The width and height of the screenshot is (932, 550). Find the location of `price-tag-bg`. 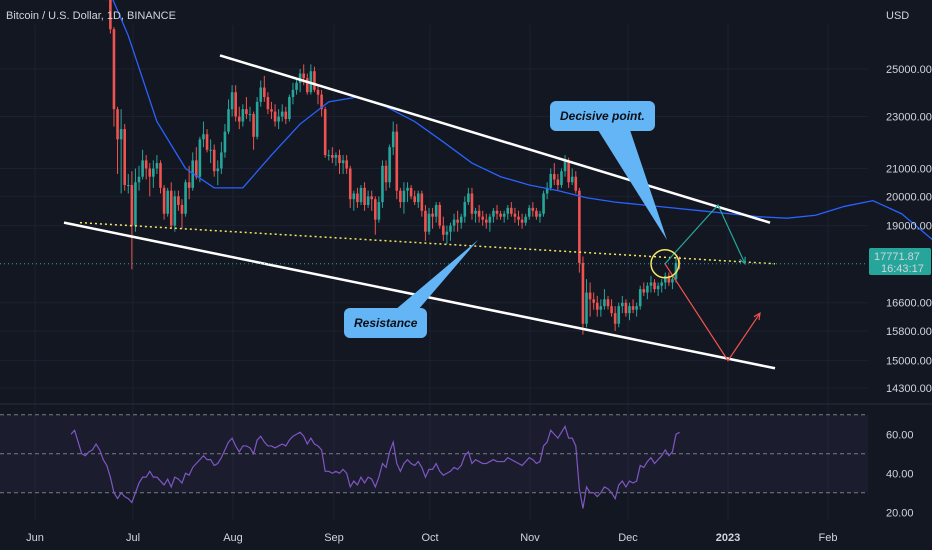

price-tag-bg is located at coordinates (900, 261).